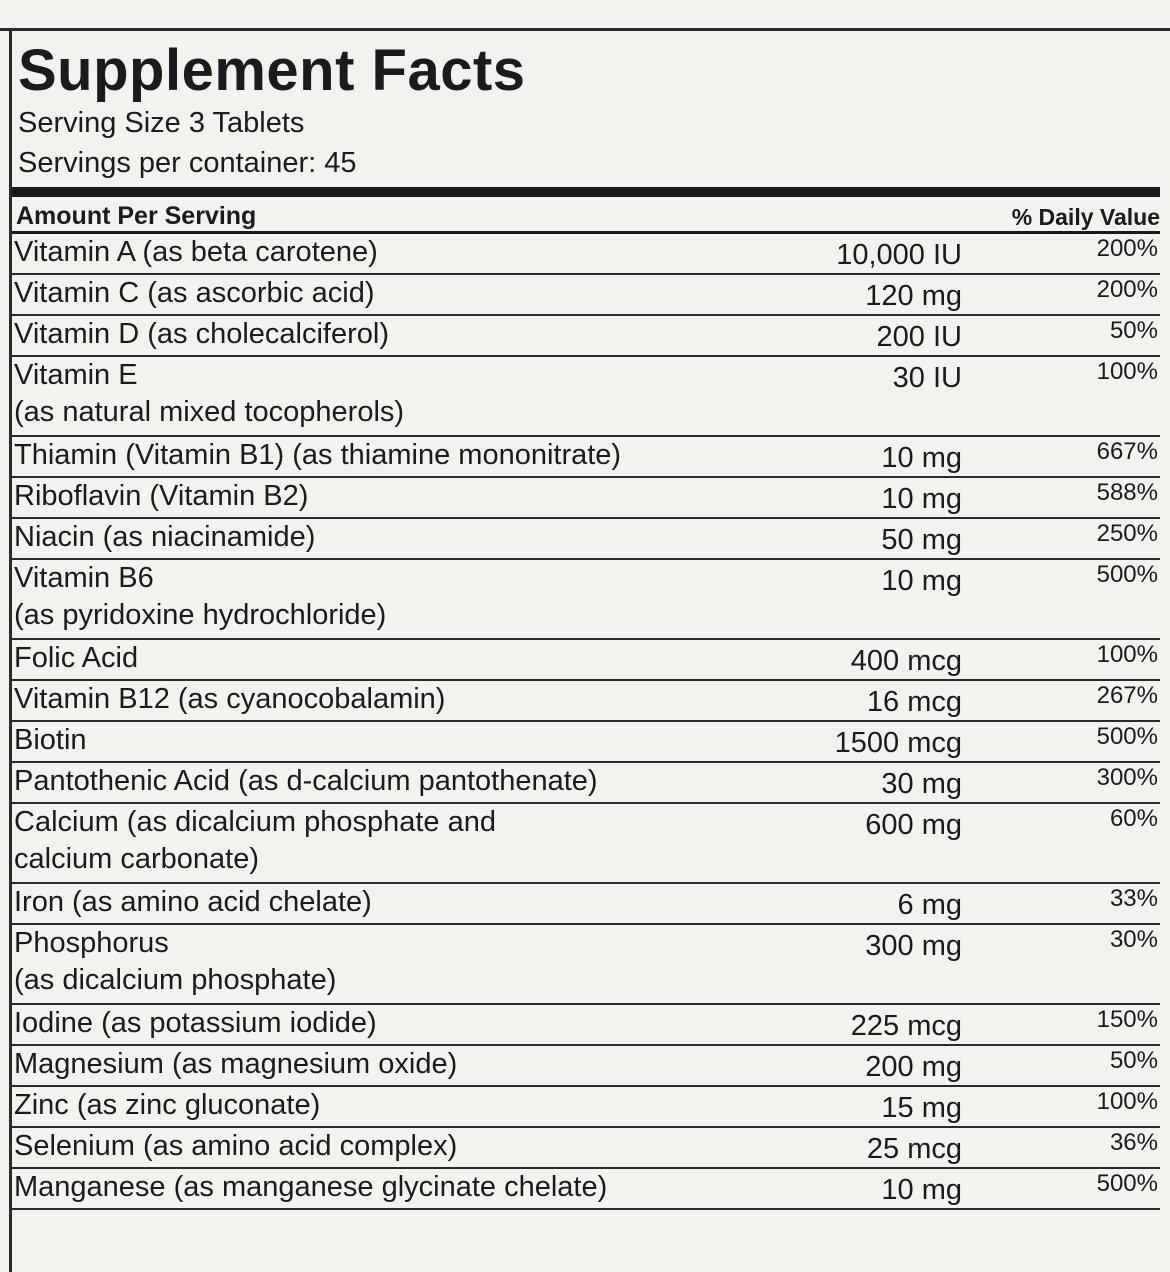  I want to click on nutrient-daily-value: 30%, so click(1133, 939).